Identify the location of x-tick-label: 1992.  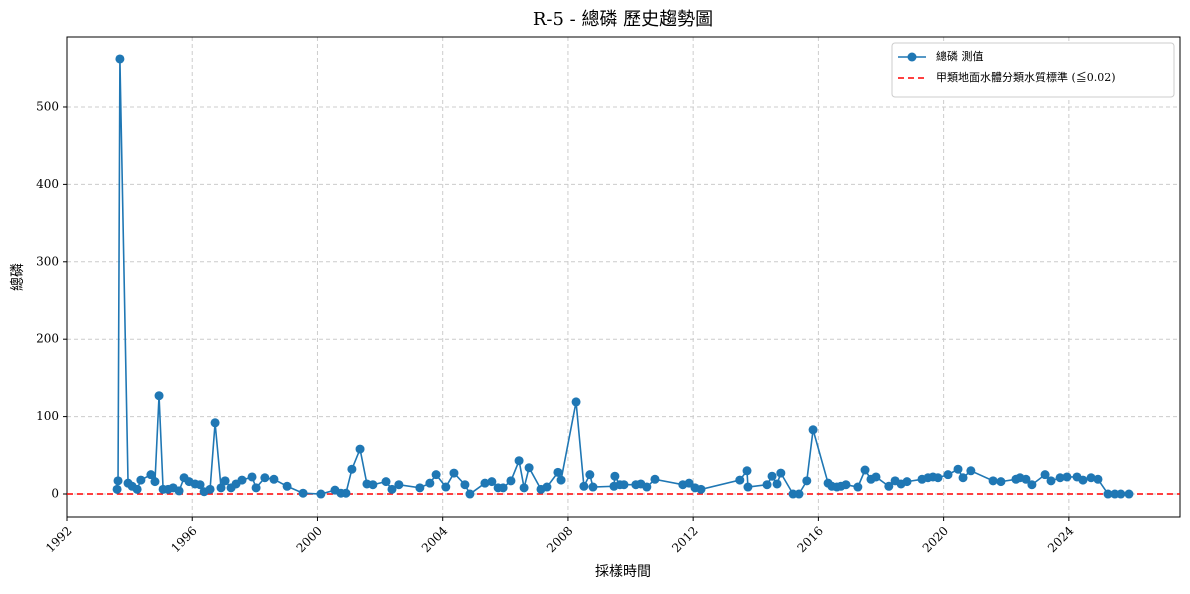
(58, 539).